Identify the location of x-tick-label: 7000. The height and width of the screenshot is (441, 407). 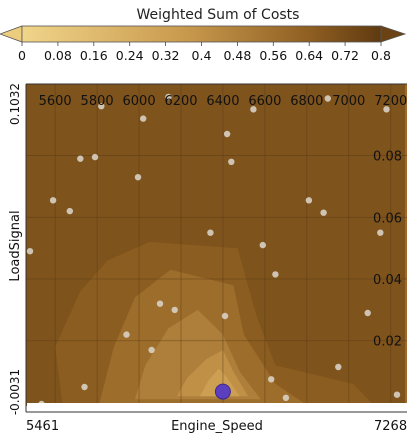
(348, 101).